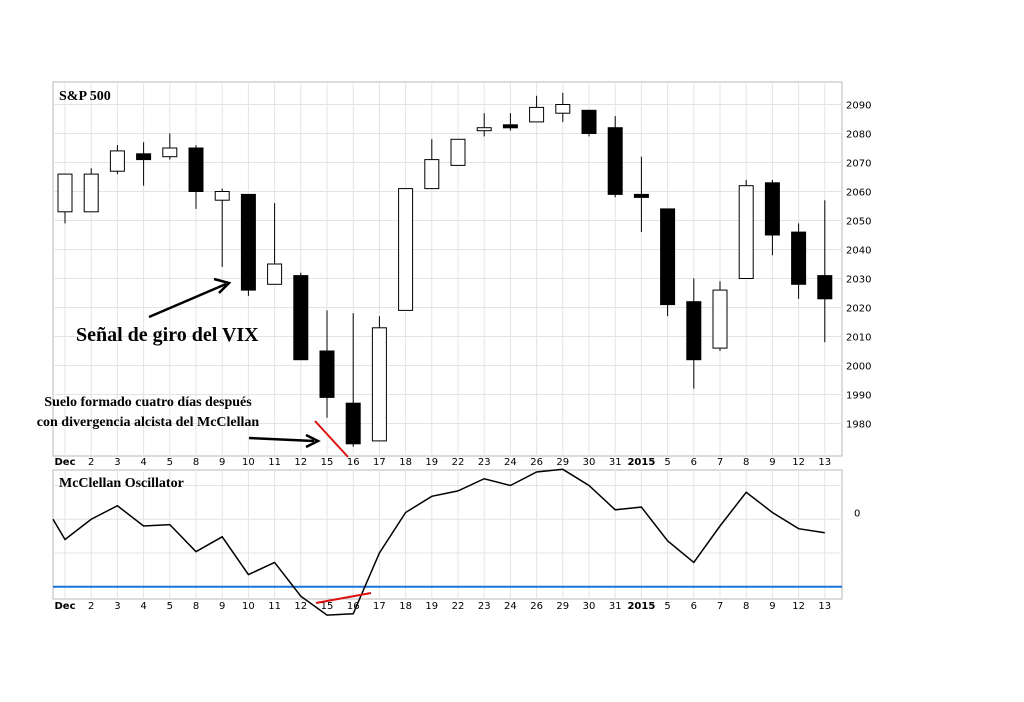  What do you see at coordinates (187, 300) in the screenshot?
I see `vix-arrow-shaft` at bounding box center [187, 300].